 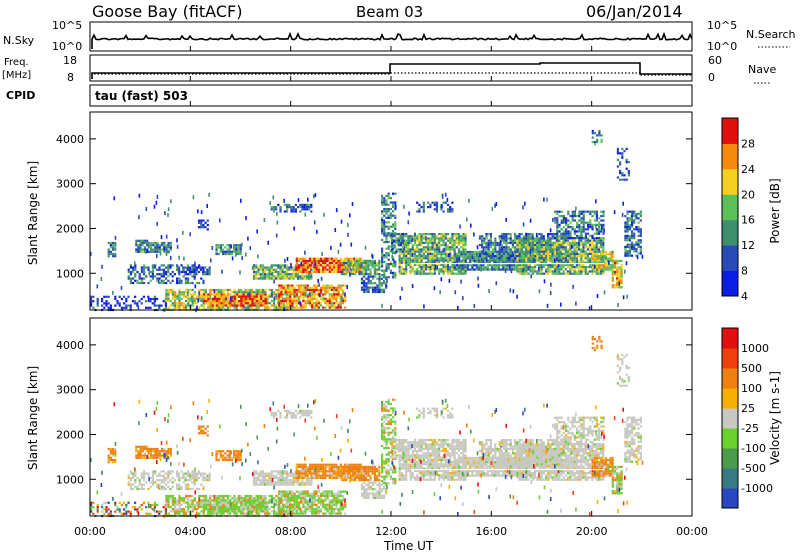 I want to click on y-tick-label: 4000, so click(x=70, y=139).